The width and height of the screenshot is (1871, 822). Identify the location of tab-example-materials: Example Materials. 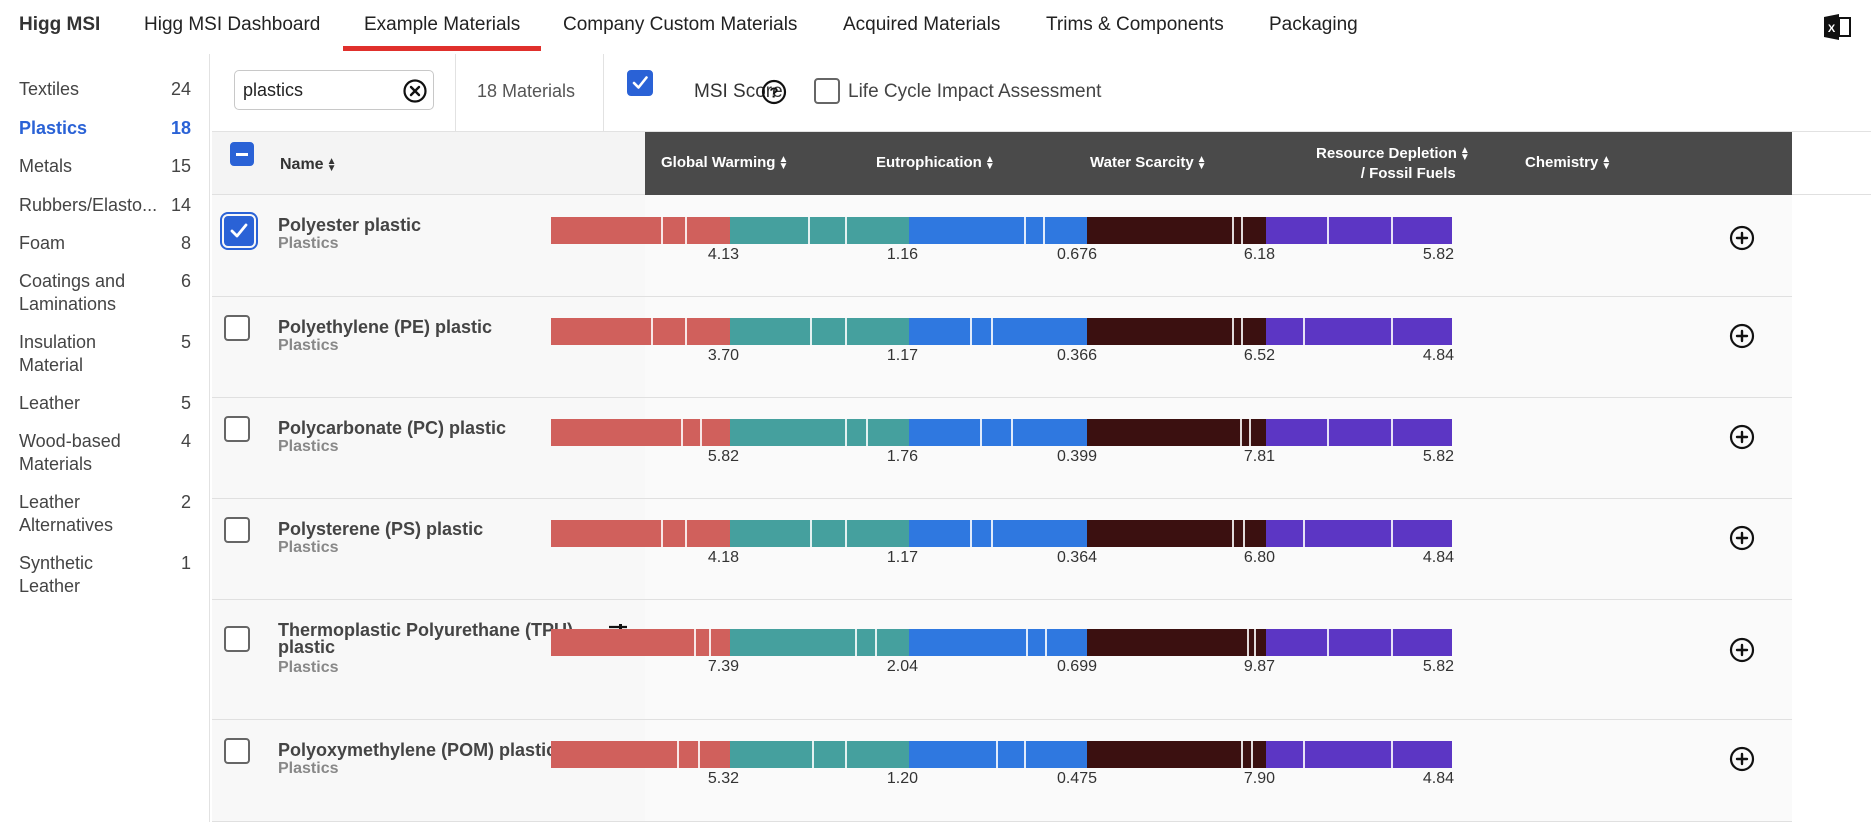
(442, 32).